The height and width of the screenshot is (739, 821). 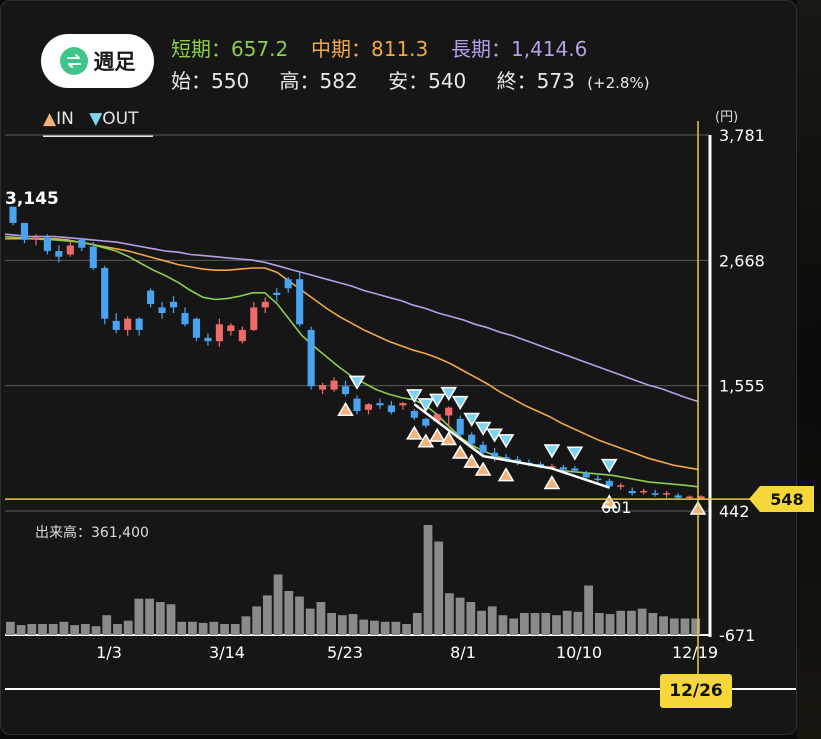 I want to click on y-tick-label: -671, so click(x=737, y=635).